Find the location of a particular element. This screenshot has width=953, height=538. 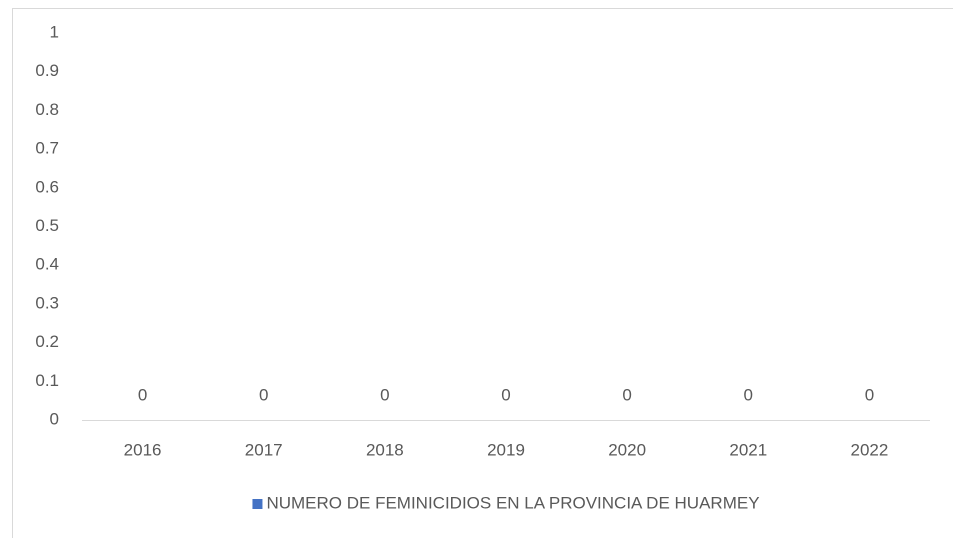

x-tick-label: 2022 is located at coordinates (870, 449).